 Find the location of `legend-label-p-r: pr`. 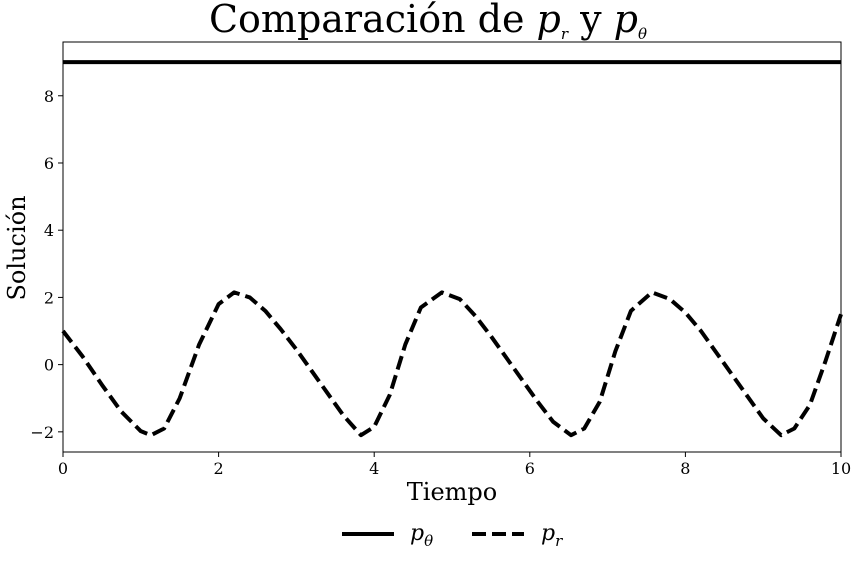

legend-label-p-r: pr is located at coordinates (552, 535).